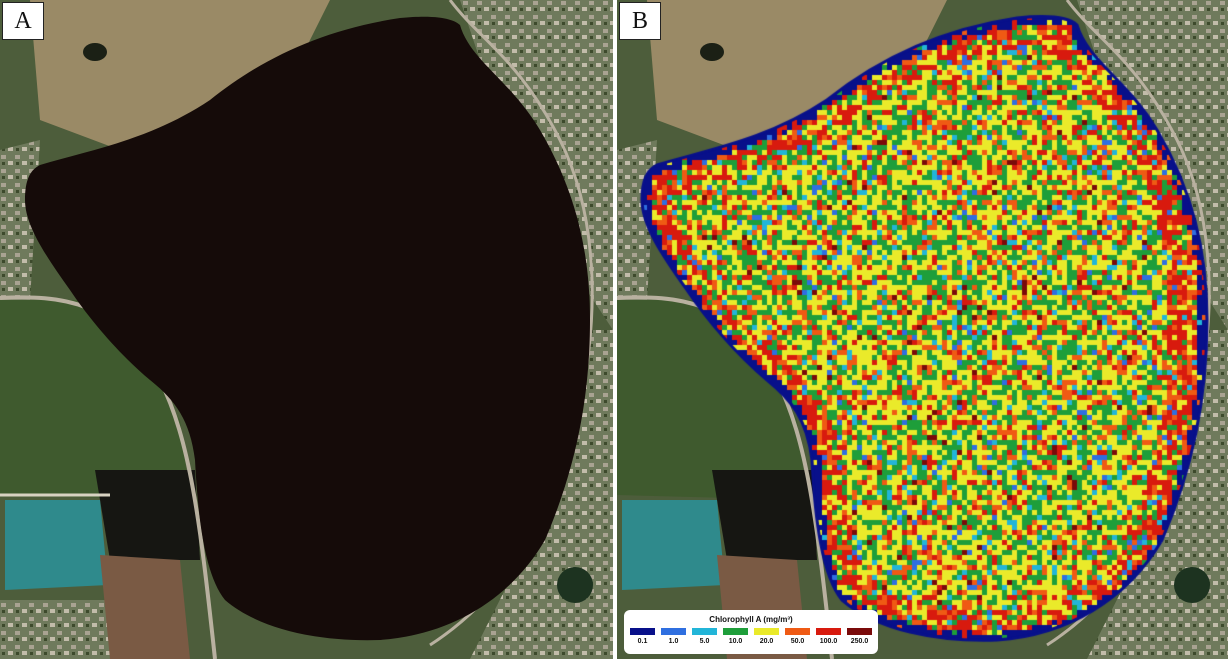  I want to click on legend-swatches, so click(751, 631).